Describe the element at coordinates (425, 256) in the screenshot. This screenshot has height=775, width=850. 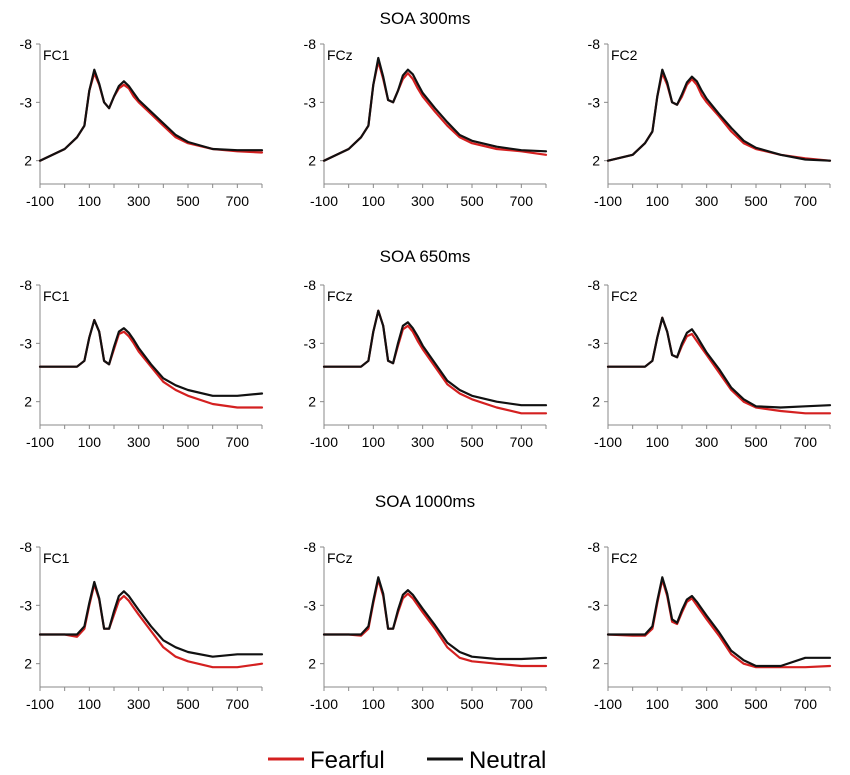
I see `row-title: SOA 650ms` at that location.